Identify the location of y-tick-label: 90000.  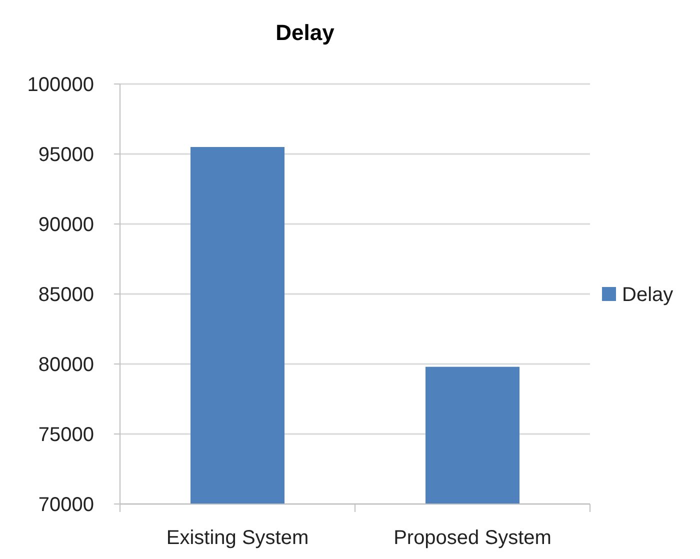
(66, 225).